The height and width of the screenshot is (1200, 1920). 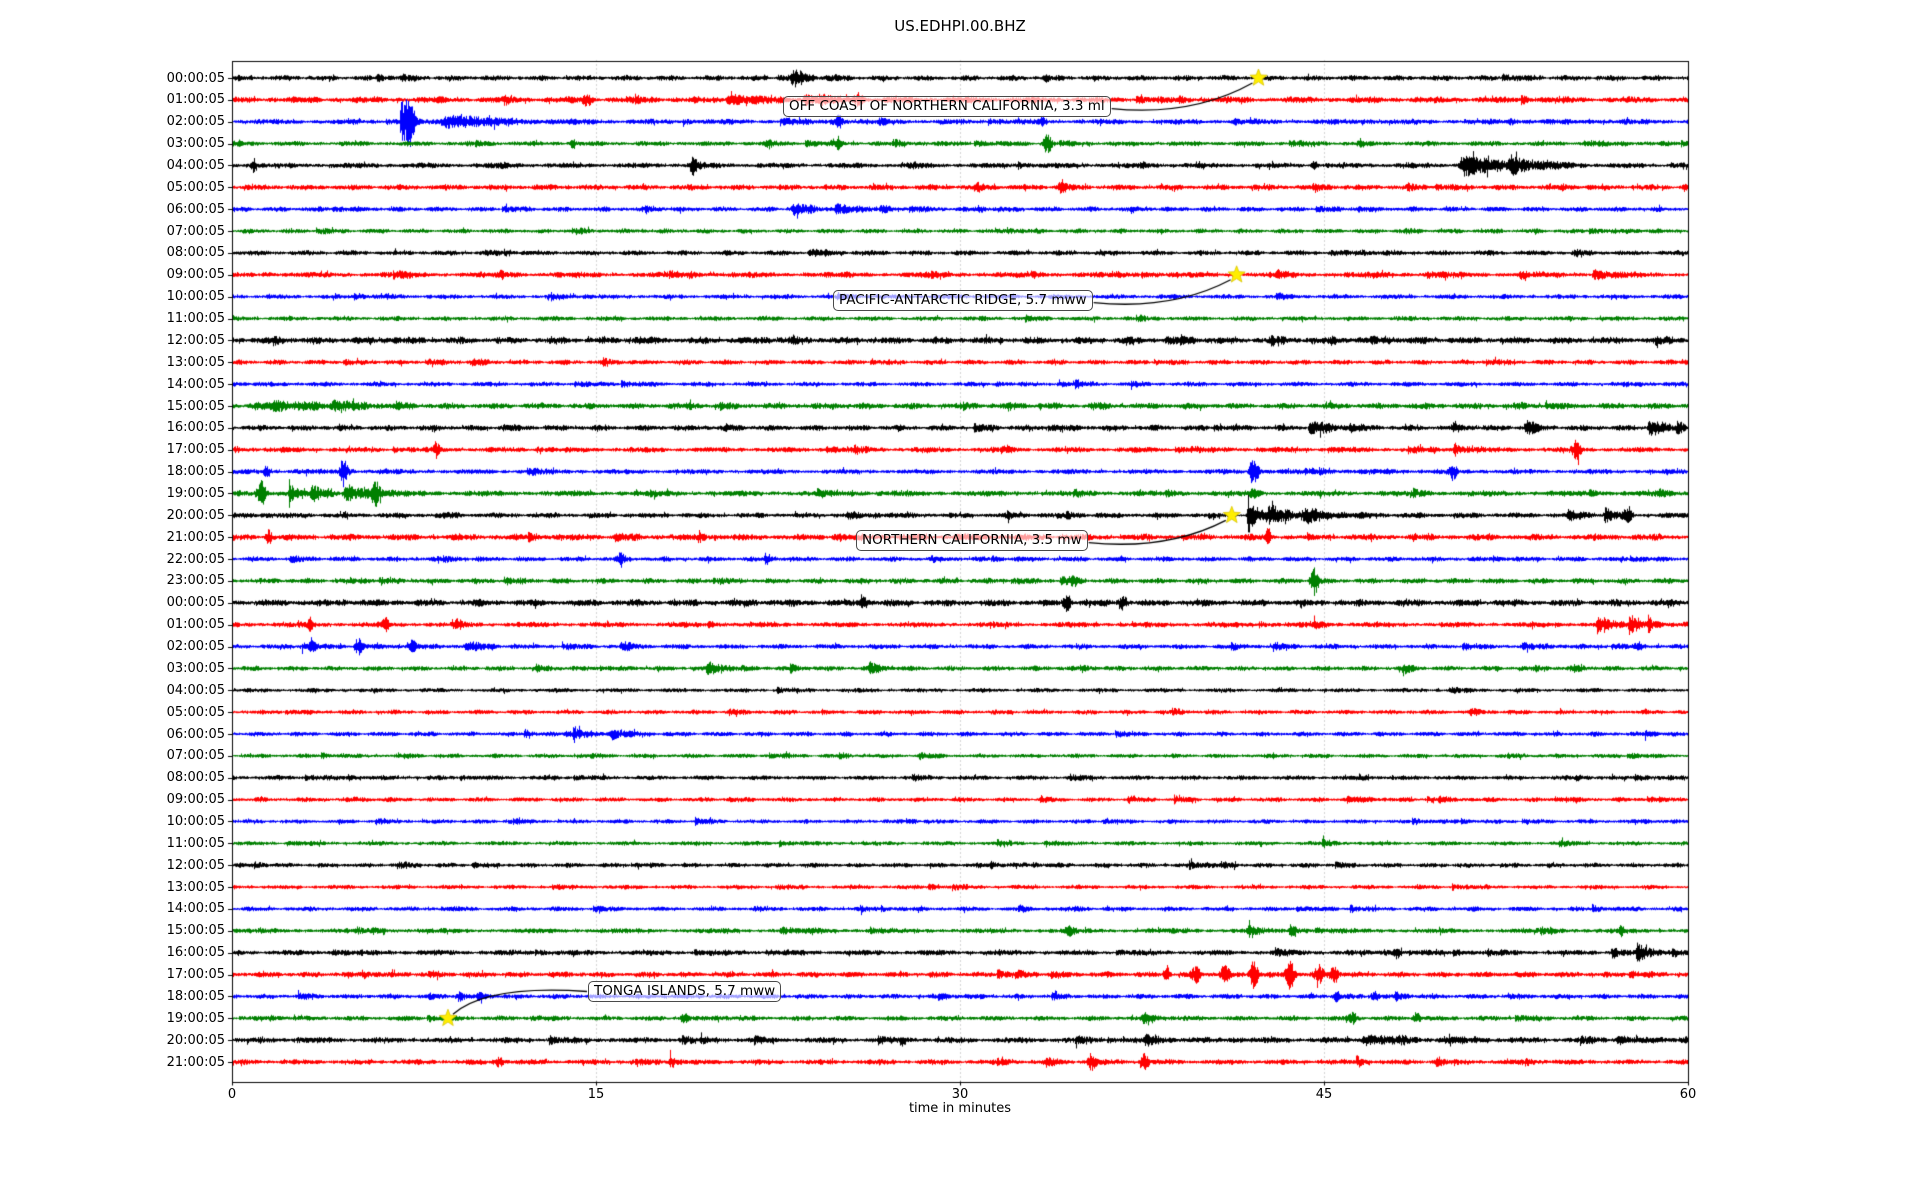 I want to click on y-tick-label: 23:00:05, so click(x=195, y=581).